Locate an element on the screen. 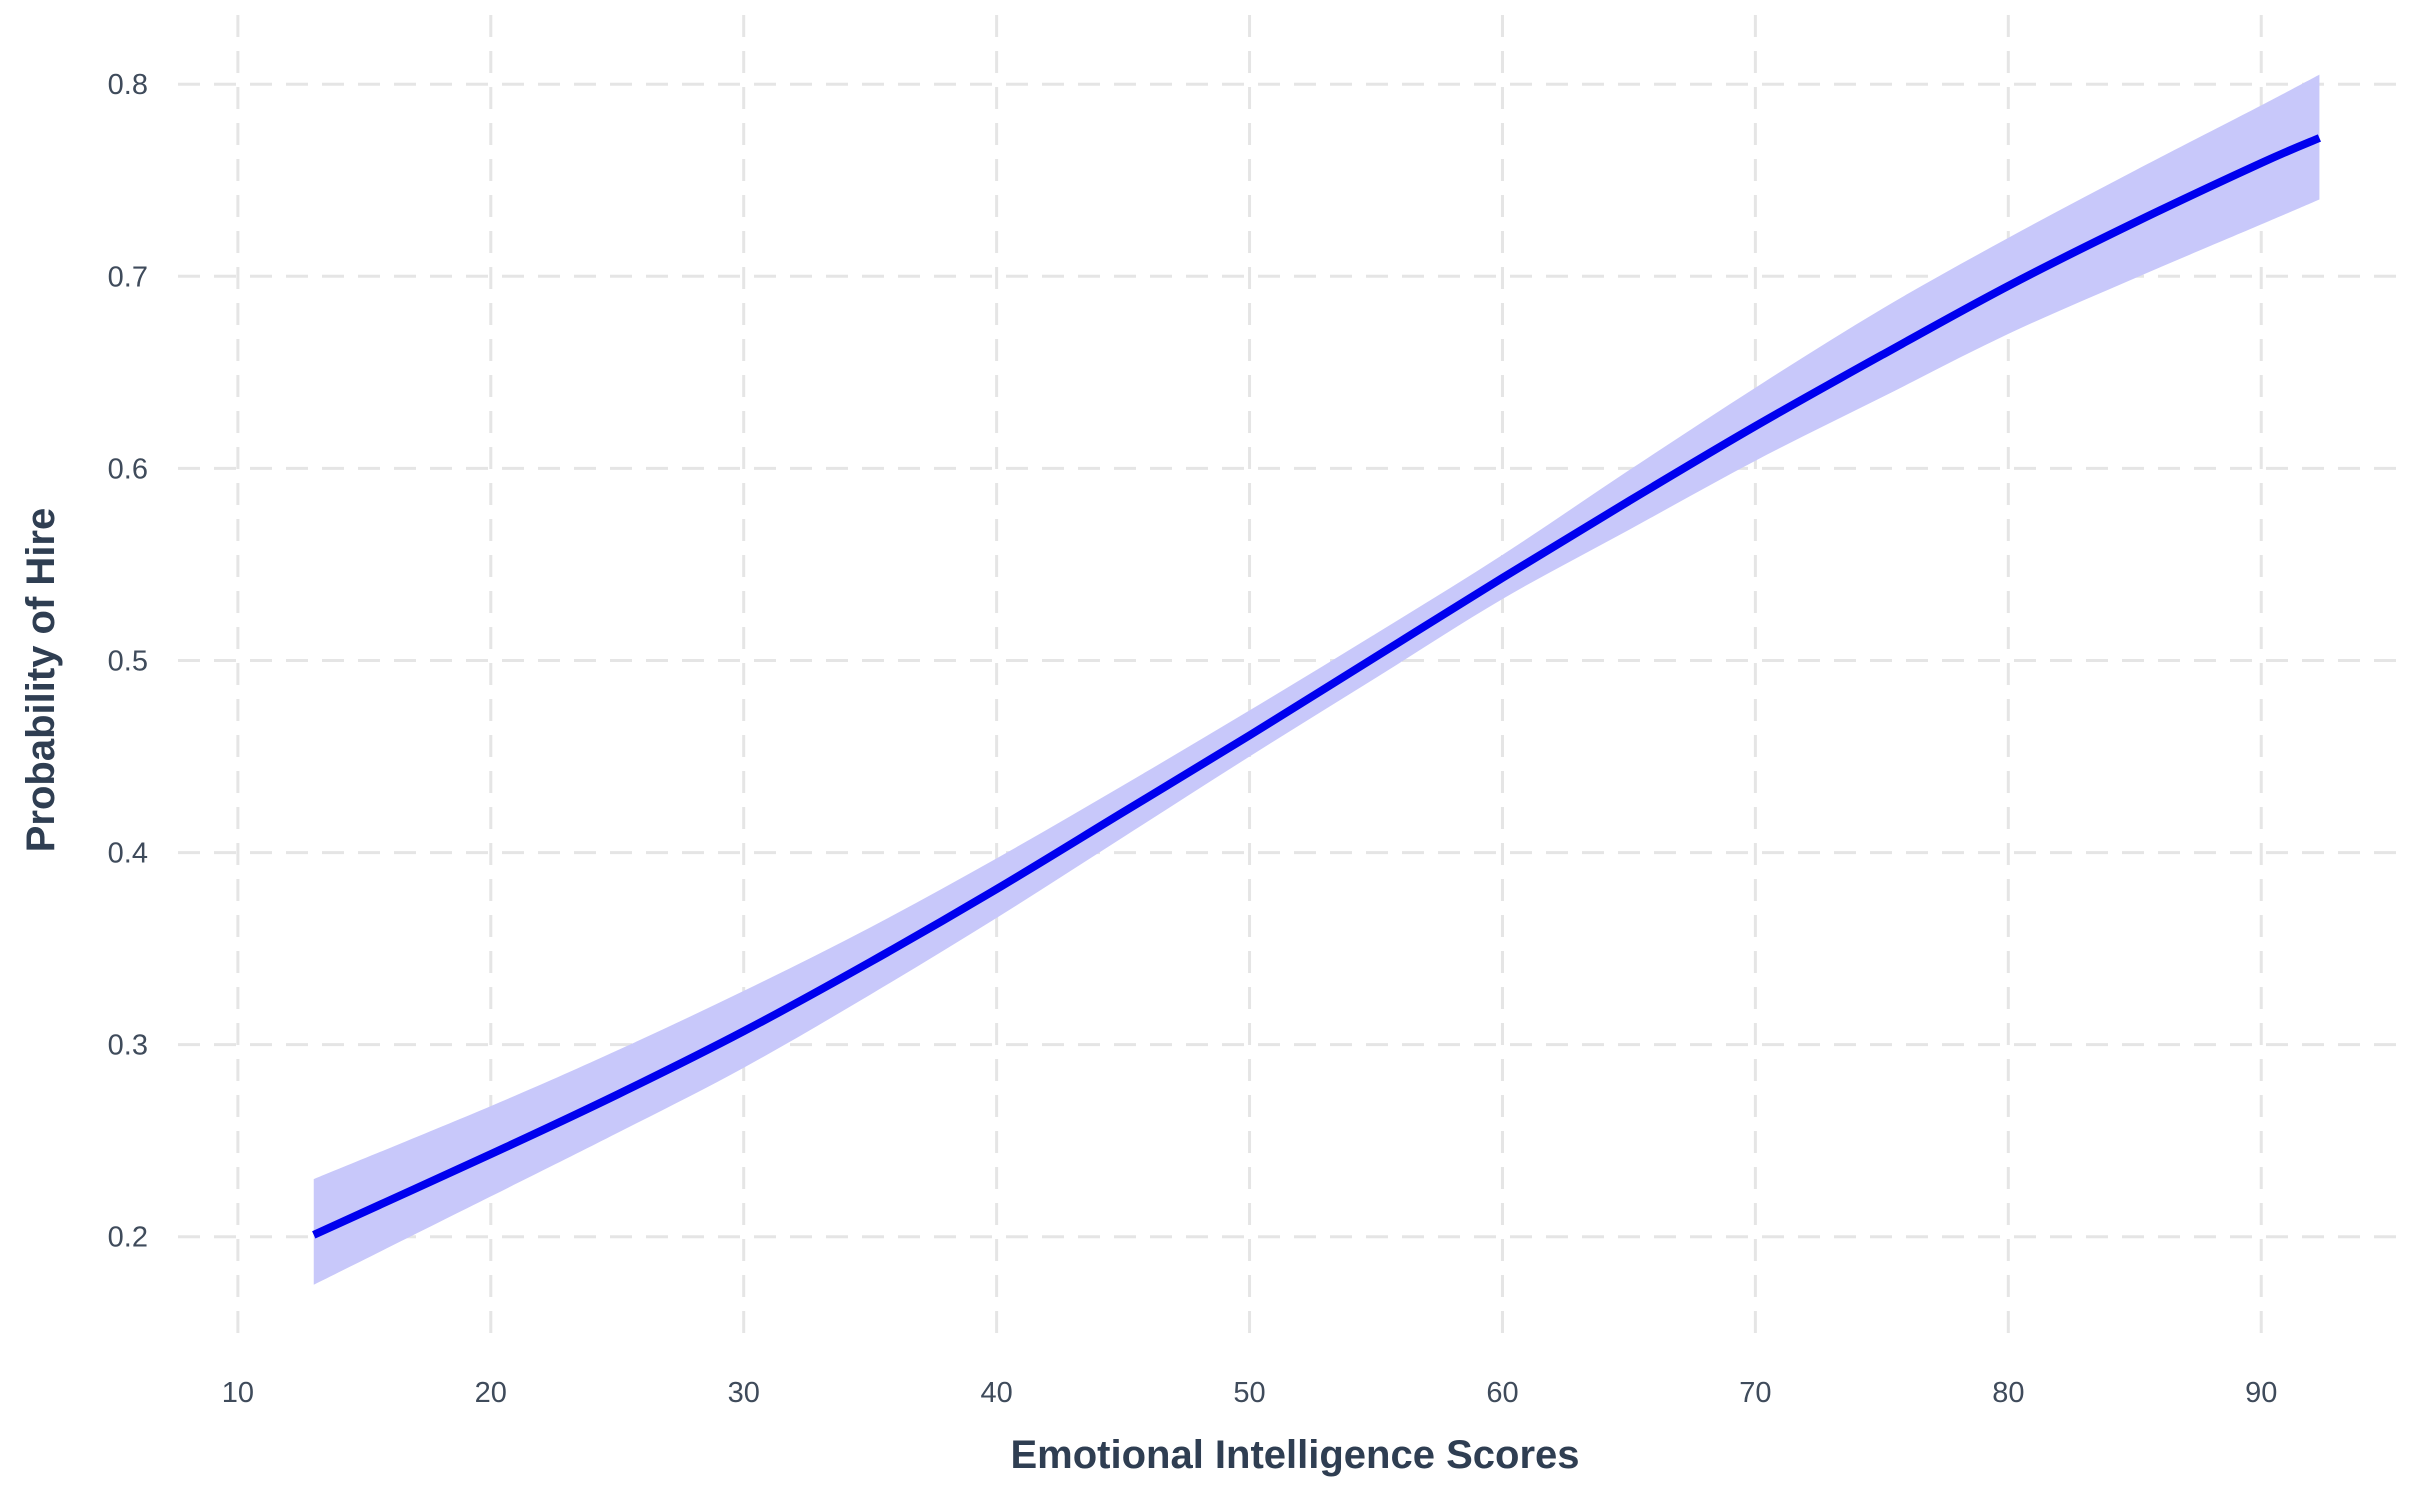 The height and width of the screenshot is (1505, 2430). y-axis-title: Probability of Hire is located at coordinates (41, 680).